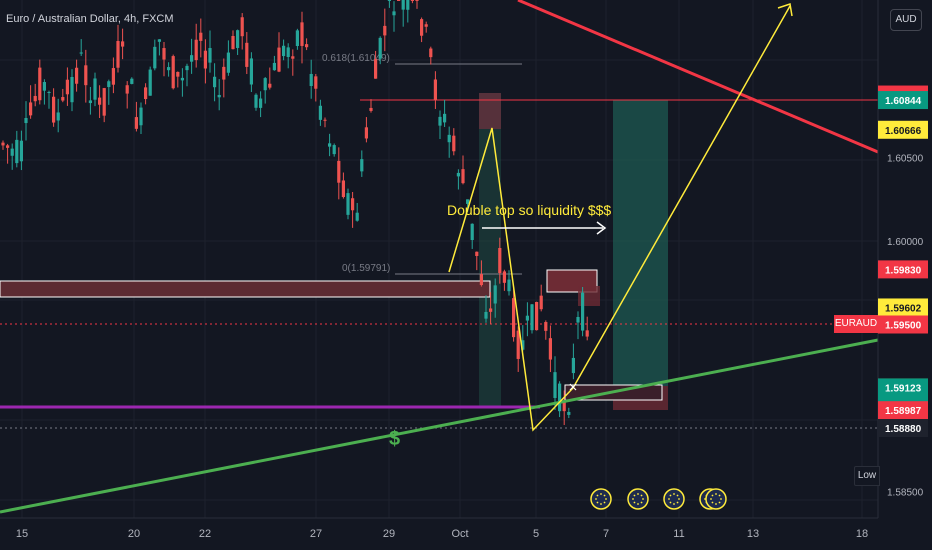 This screenshot has height=550, width=932. What do you see at coordinates (245, 289) in the screenshot?
I see `order-block-left` at bounding box center [245, 289].